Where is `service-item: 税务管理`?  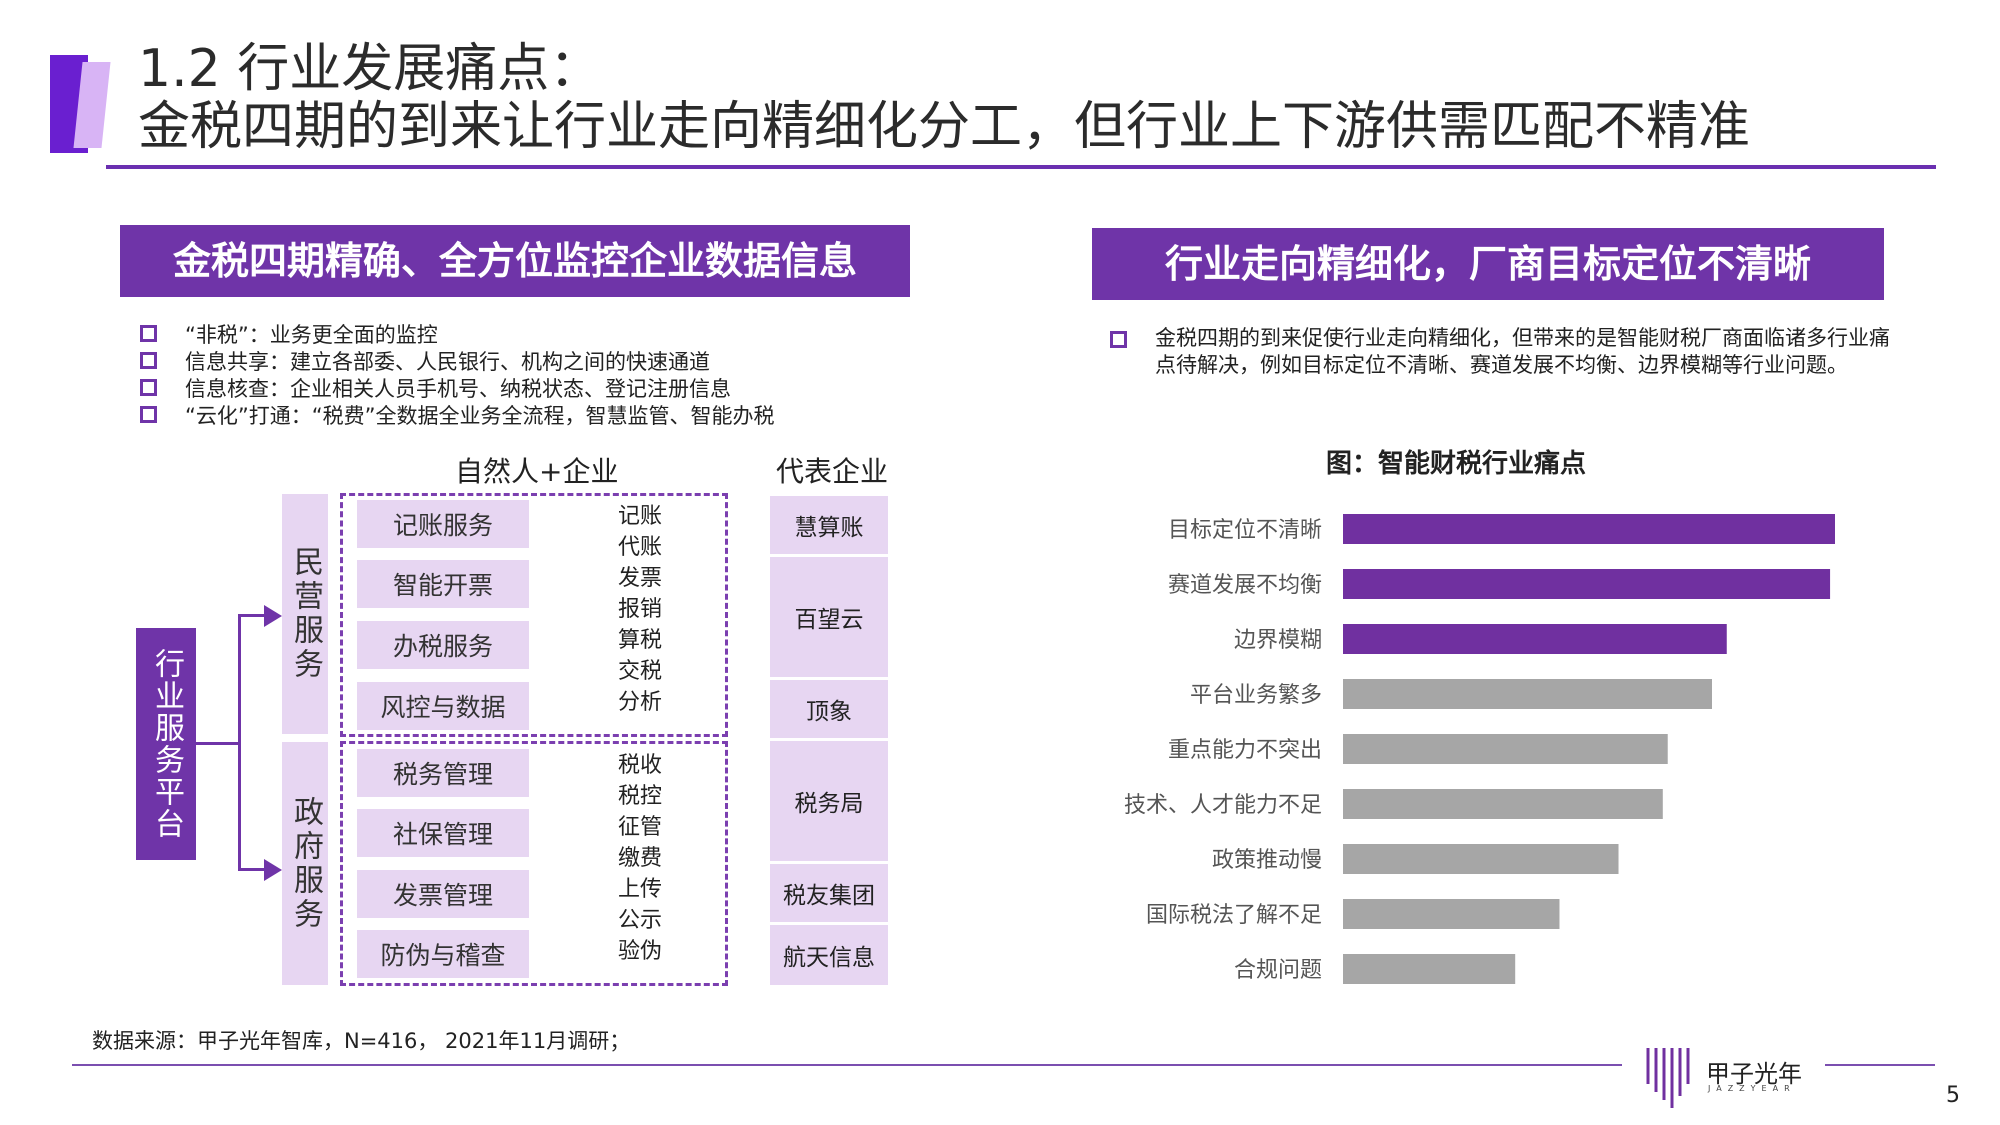 service-item: 税务管理 is located at coordinates (443, 773).